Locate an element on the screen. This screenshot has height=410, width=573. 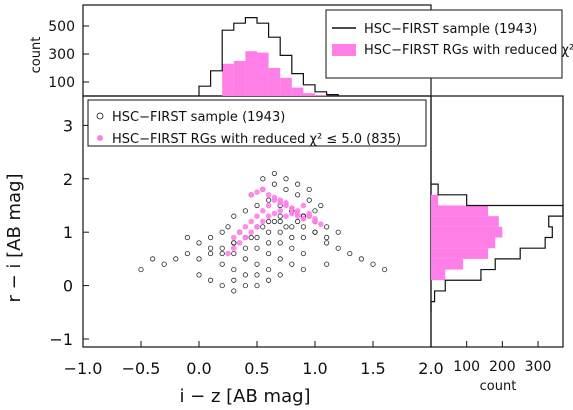
legend-sample-label: HSC−FIRST sample (1943) is located at coordinates (198, 117).